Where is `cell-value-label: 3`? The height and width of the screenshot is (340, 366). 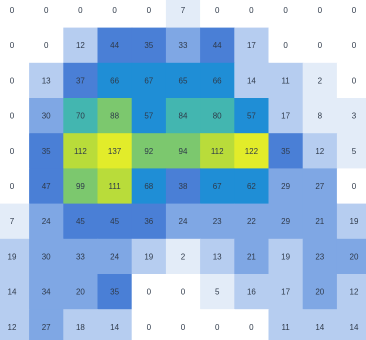 cell-value-label: 3 is located at coordinates (354, 116).